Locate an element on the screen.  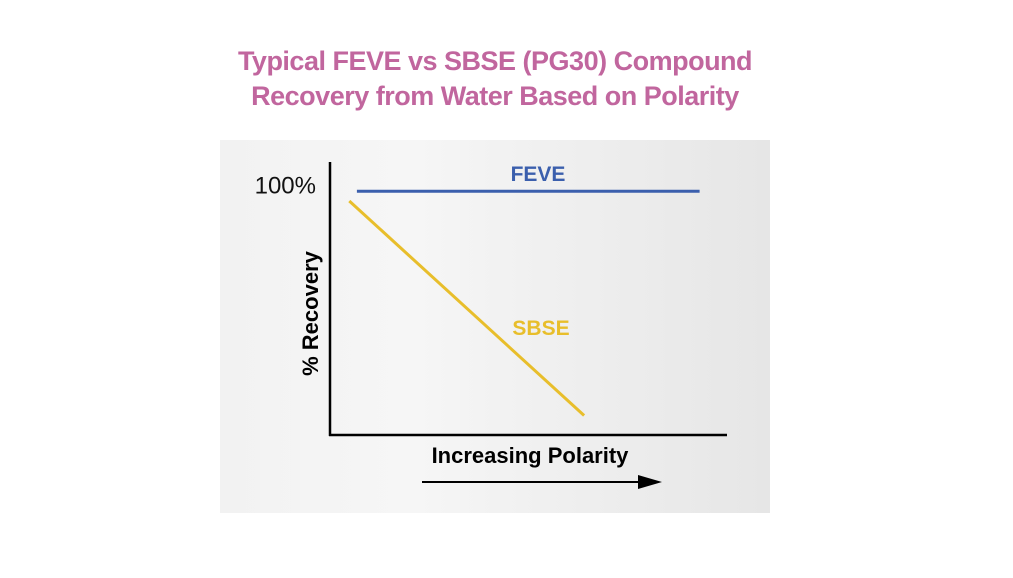
chart-title-line-1: Typical FEVE vs SBSE (PG30) Compound is located at coordinates (495, 61).